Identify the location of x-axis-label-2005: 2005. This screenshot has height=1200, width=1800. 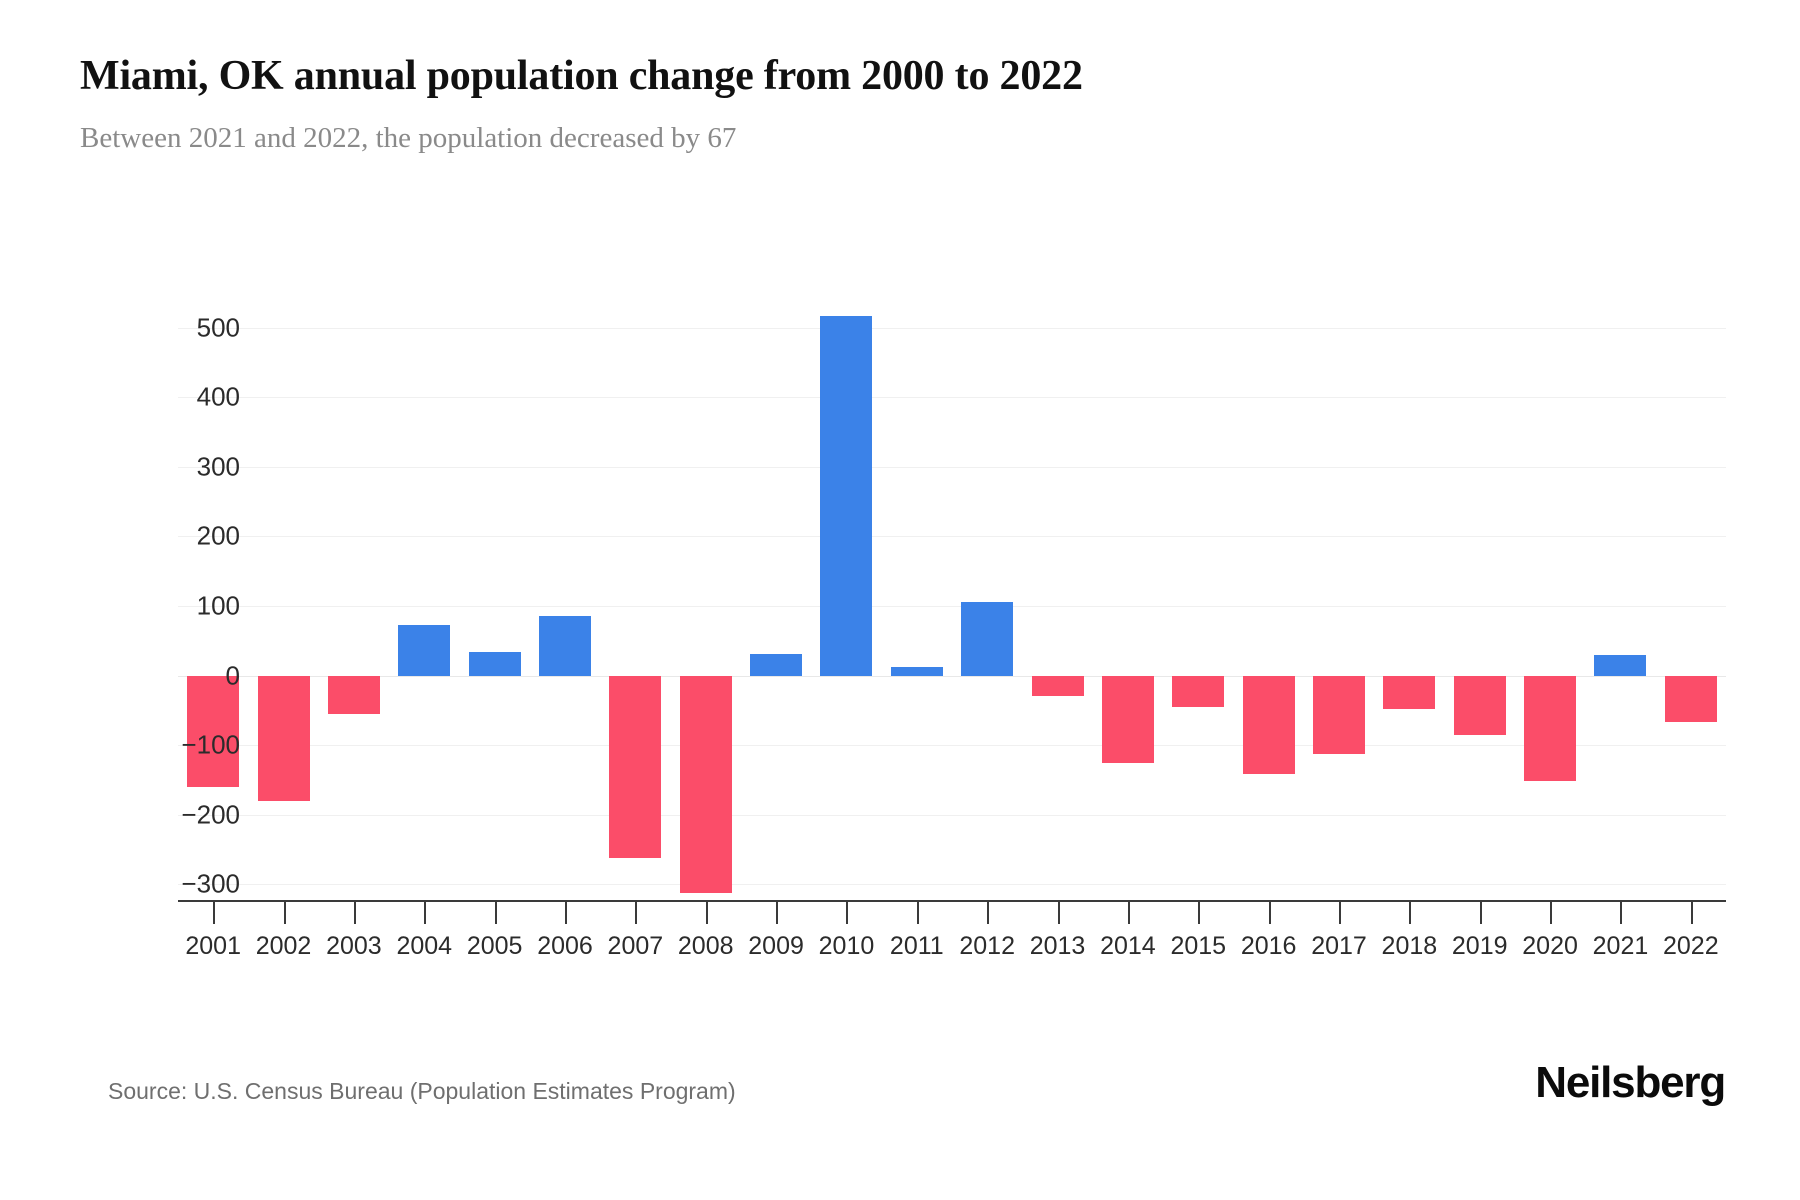
(494, 946).